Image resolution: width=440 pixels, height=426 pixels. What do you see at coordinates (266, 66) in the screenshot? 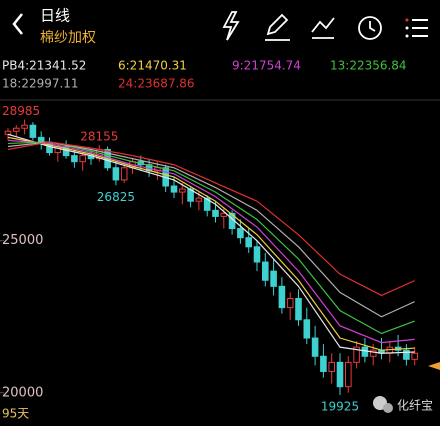
I see `legend-entry: 9:21754.74` at bounding box center [266, 66].